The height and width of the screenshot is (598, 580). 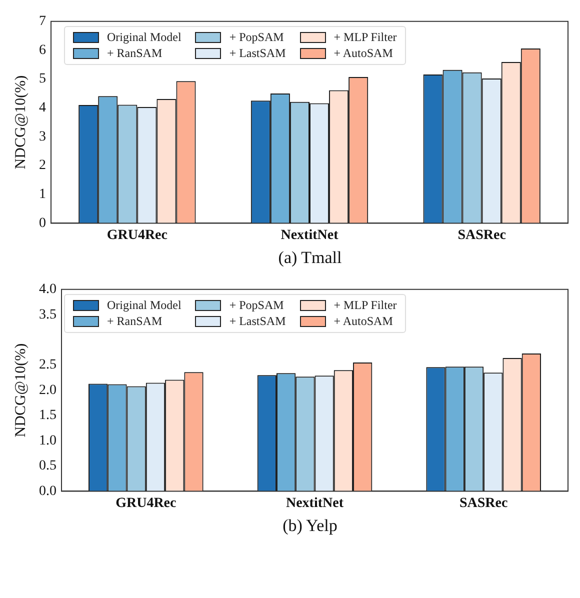 I want to click on y-tick-label: 0.5, so click(x=47, y=466).